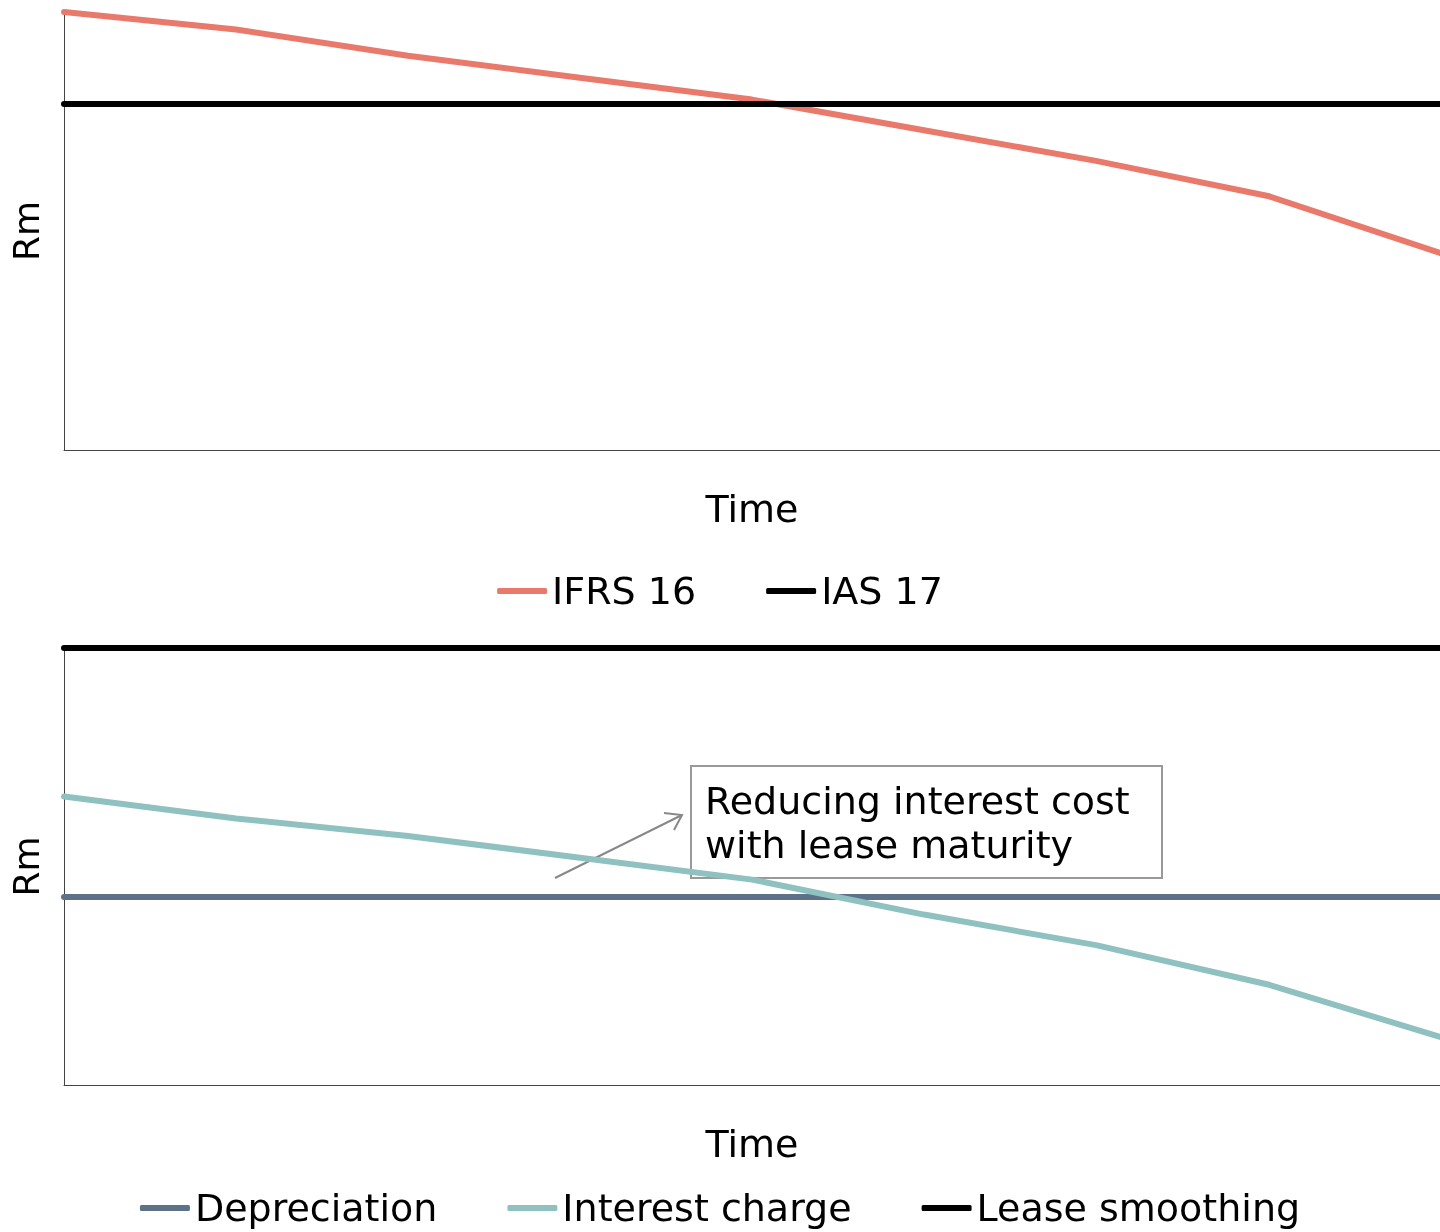 This screenshot has width=1440, height=1232. Describe the element at coordinates (917, 823) in the screenshot. I see `annotation: Reducing interest cost with lease maturity` at that location.